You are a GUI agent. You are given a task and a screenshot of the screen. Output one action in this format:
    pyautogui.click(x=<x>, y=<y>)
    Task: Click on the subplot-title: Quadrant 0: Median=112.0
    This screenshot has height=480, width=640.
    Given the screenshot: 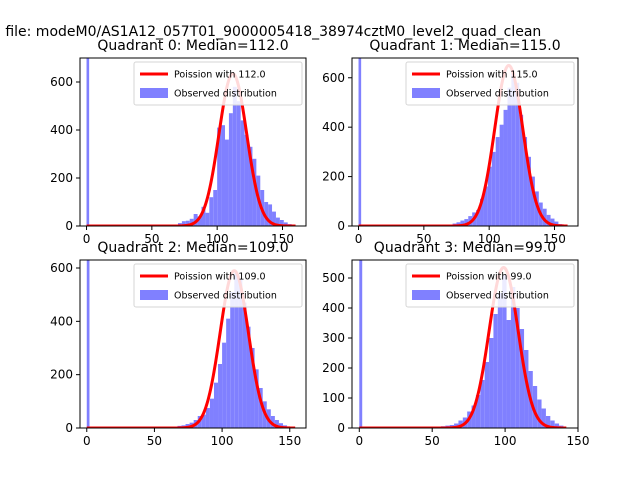 What is the action you would take?
    pyautogui.click(x=192, y=46)
    